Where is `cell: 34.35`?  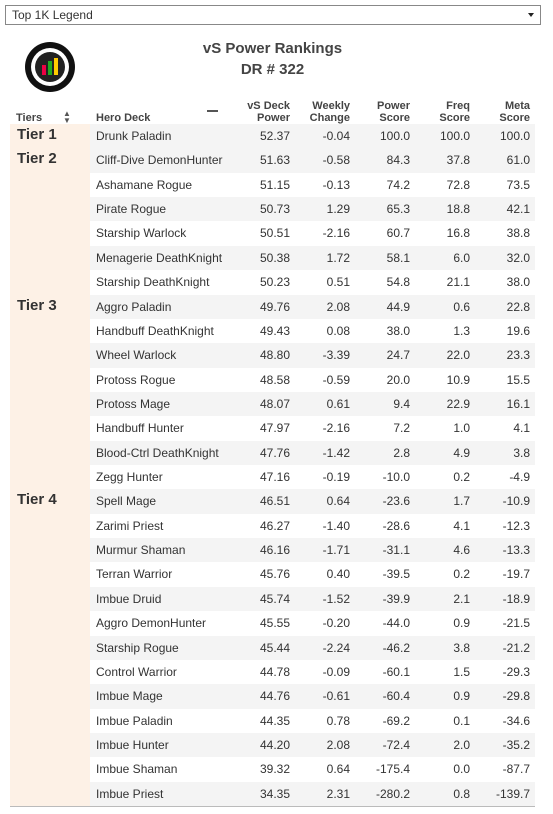
cell: 34.35 is located at coordinates (274, 793).